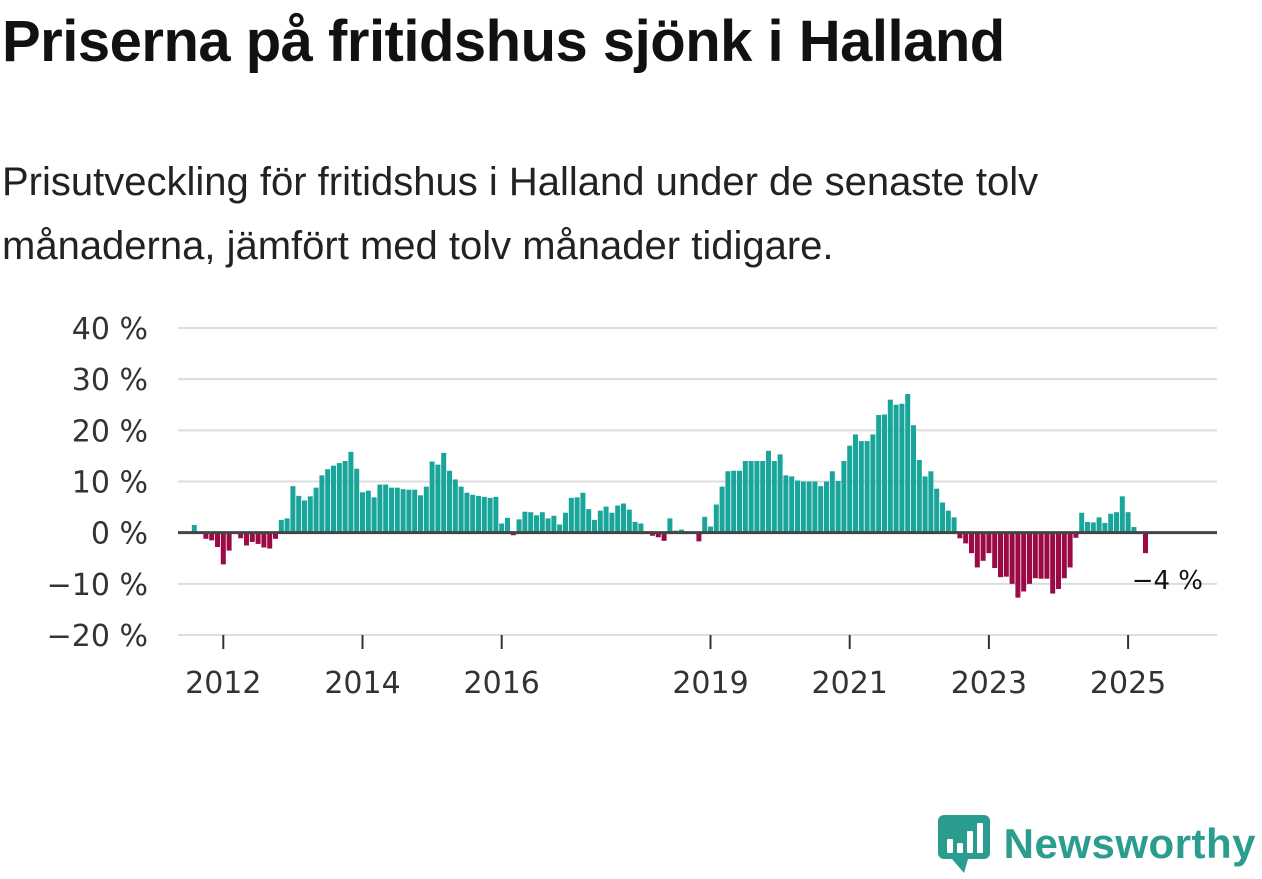 The width and height of the screenshot is (1262, 879). Describe the element at coordinates (710, 683) in the screenshot. I see `x-tick-label: 2019` at that location.